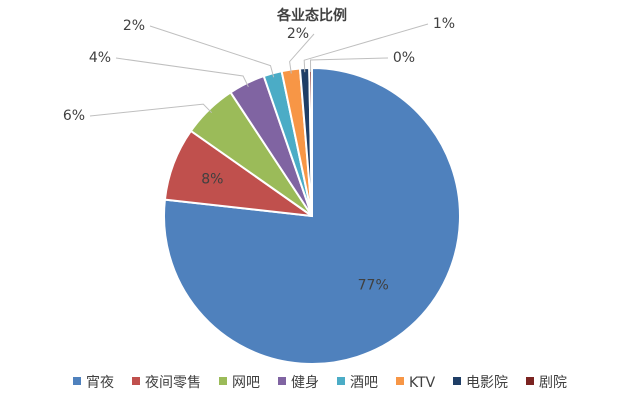 Image resolution: width=640 pixels, height=402 pixels. Describe the element at coordinates (487, 383) in the screenshot. I see `legend-label-6: 电影院` at that location.